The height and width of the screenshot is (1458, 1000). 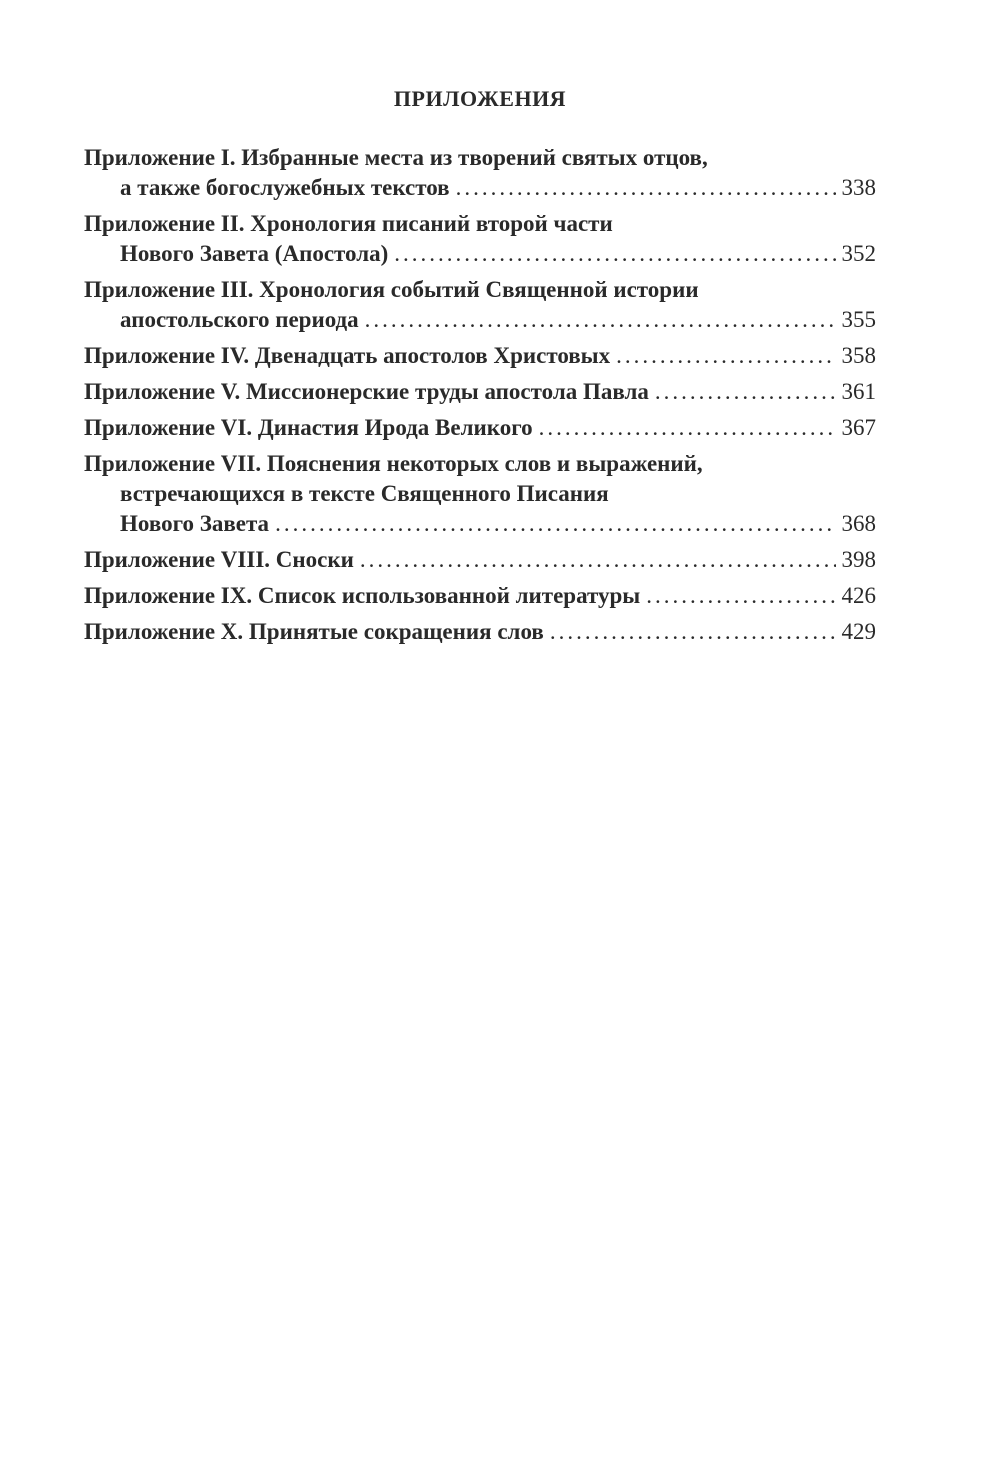 What do you see at coordinates (859, 523) in the screenshot?
I see `page-number: 368` at bounding box center [859, 523].